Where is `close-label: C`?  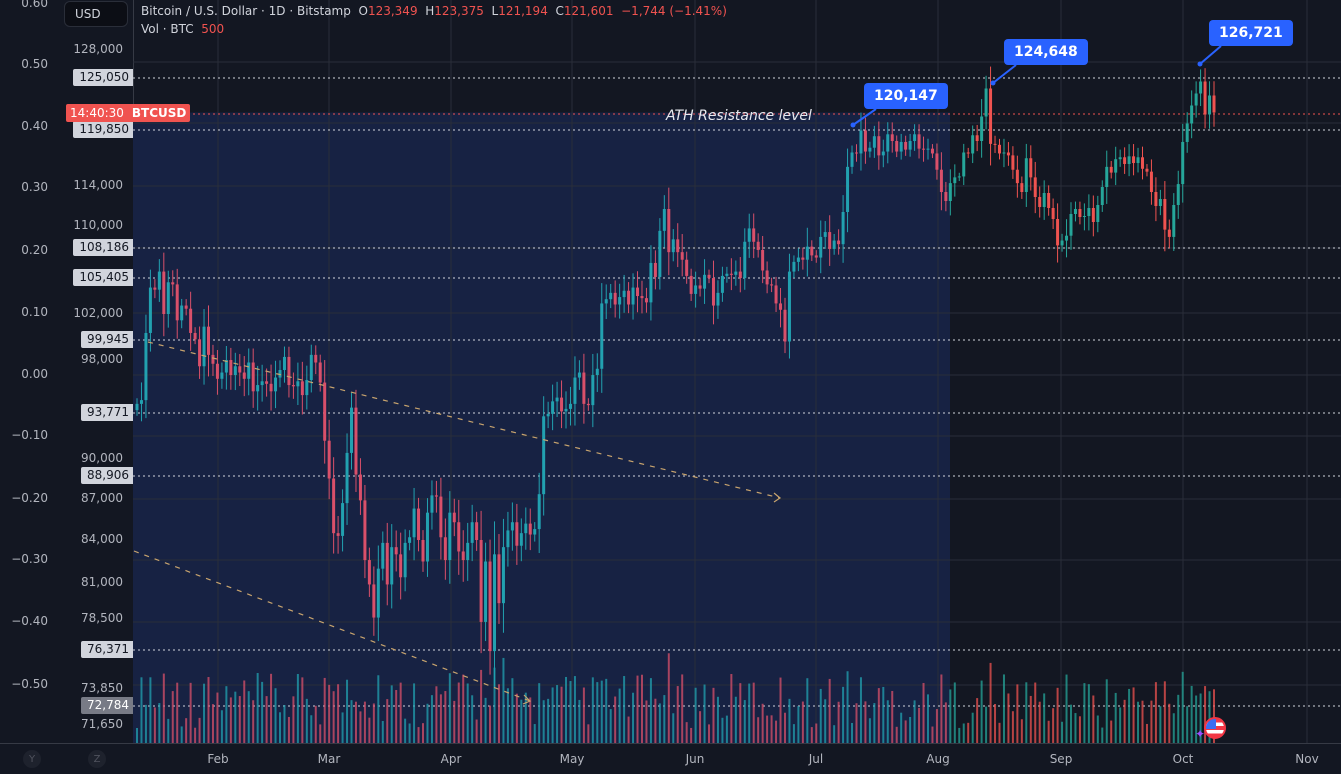
close-label: C is located at coordinates (559, 11).